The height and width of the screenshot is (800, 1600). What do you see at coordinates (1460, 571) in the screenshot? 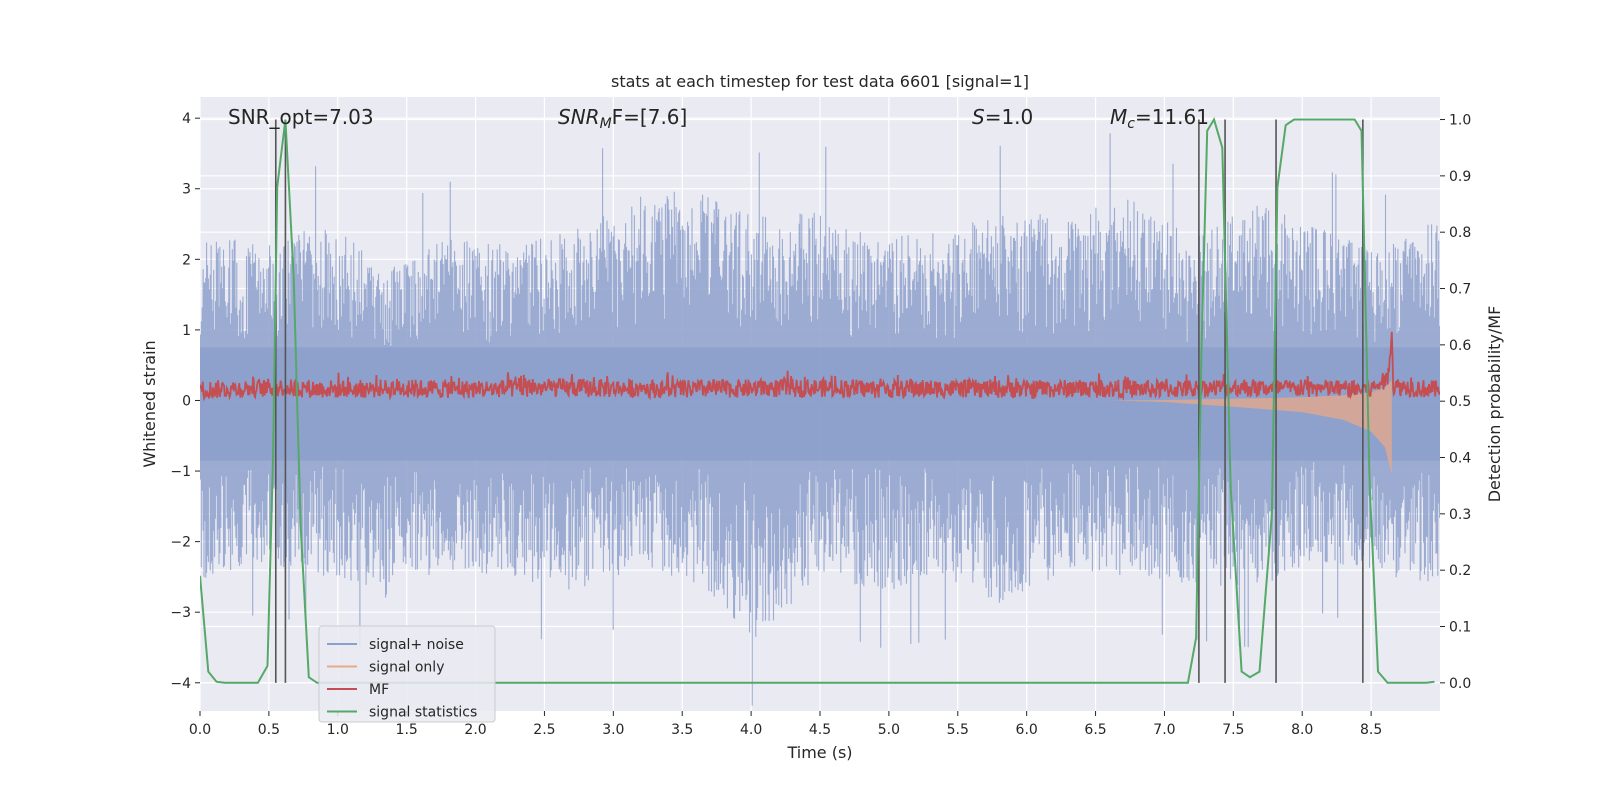
I see `right-tick-label-8: 0.2` at bounding box center [1460, 571].